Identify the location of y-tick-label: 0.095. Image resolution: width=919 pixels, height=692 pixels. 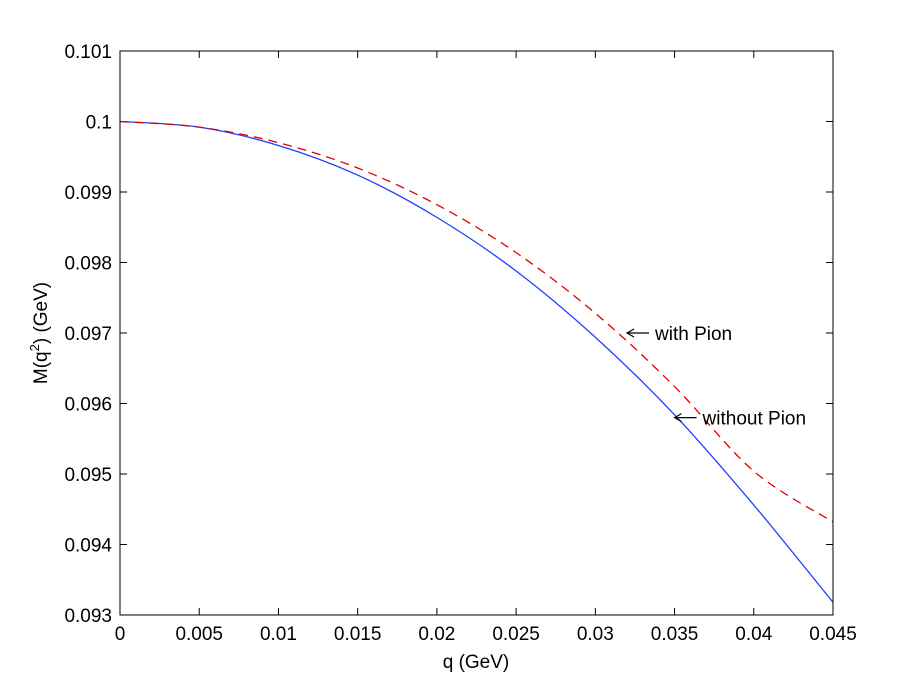
(88, 475).